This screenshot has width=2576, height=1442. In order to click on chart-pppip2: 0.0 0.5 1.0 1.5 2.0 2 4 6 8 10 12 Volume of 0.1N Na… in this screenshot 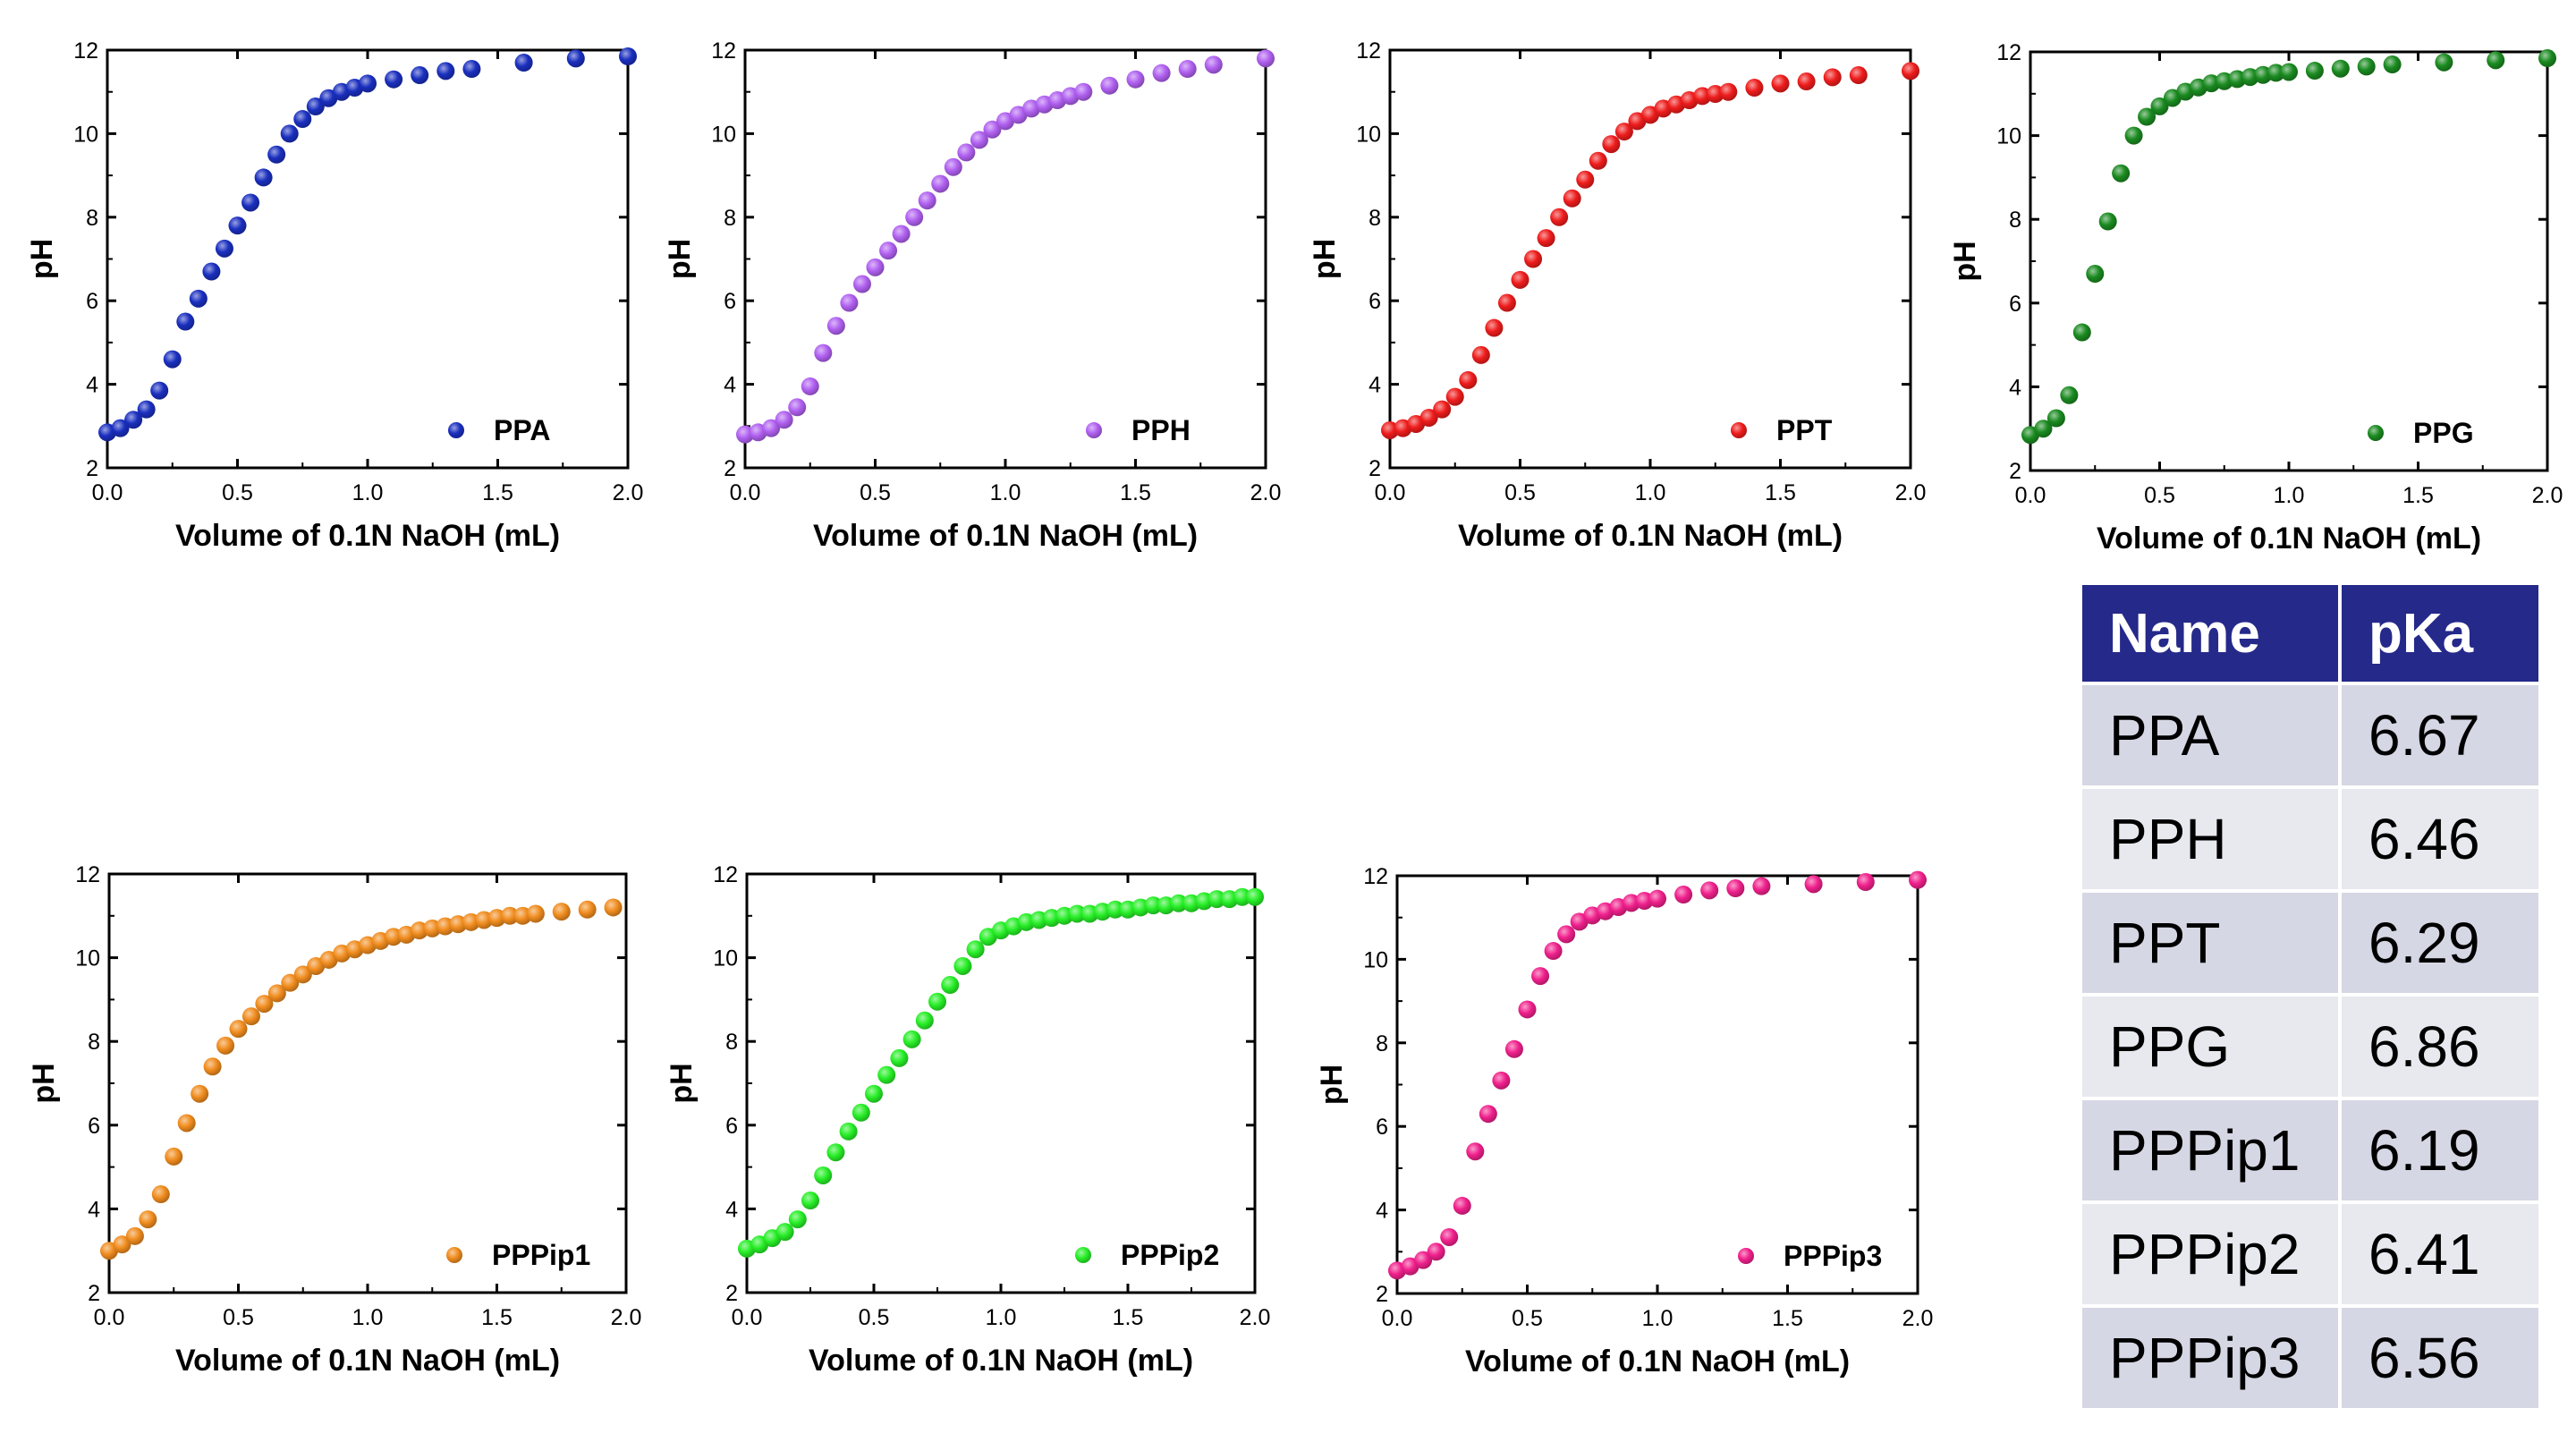, I will do `click(967, 1120)`.